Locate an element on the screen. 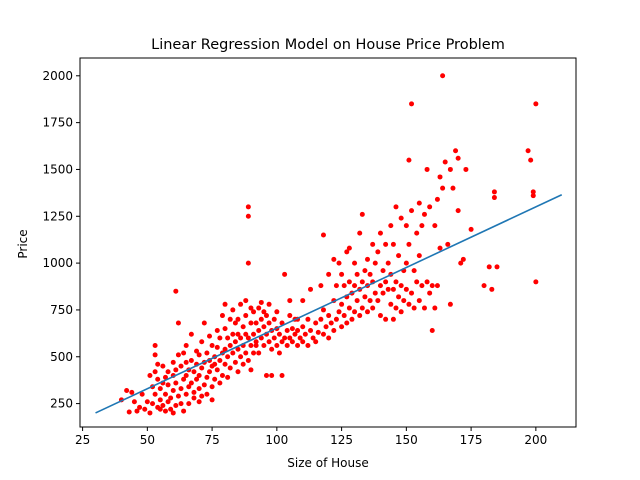 Image resolution: width=640 pixels, height=480 pixels. x-tick-label: 150 is located at coordinates (406, 440).